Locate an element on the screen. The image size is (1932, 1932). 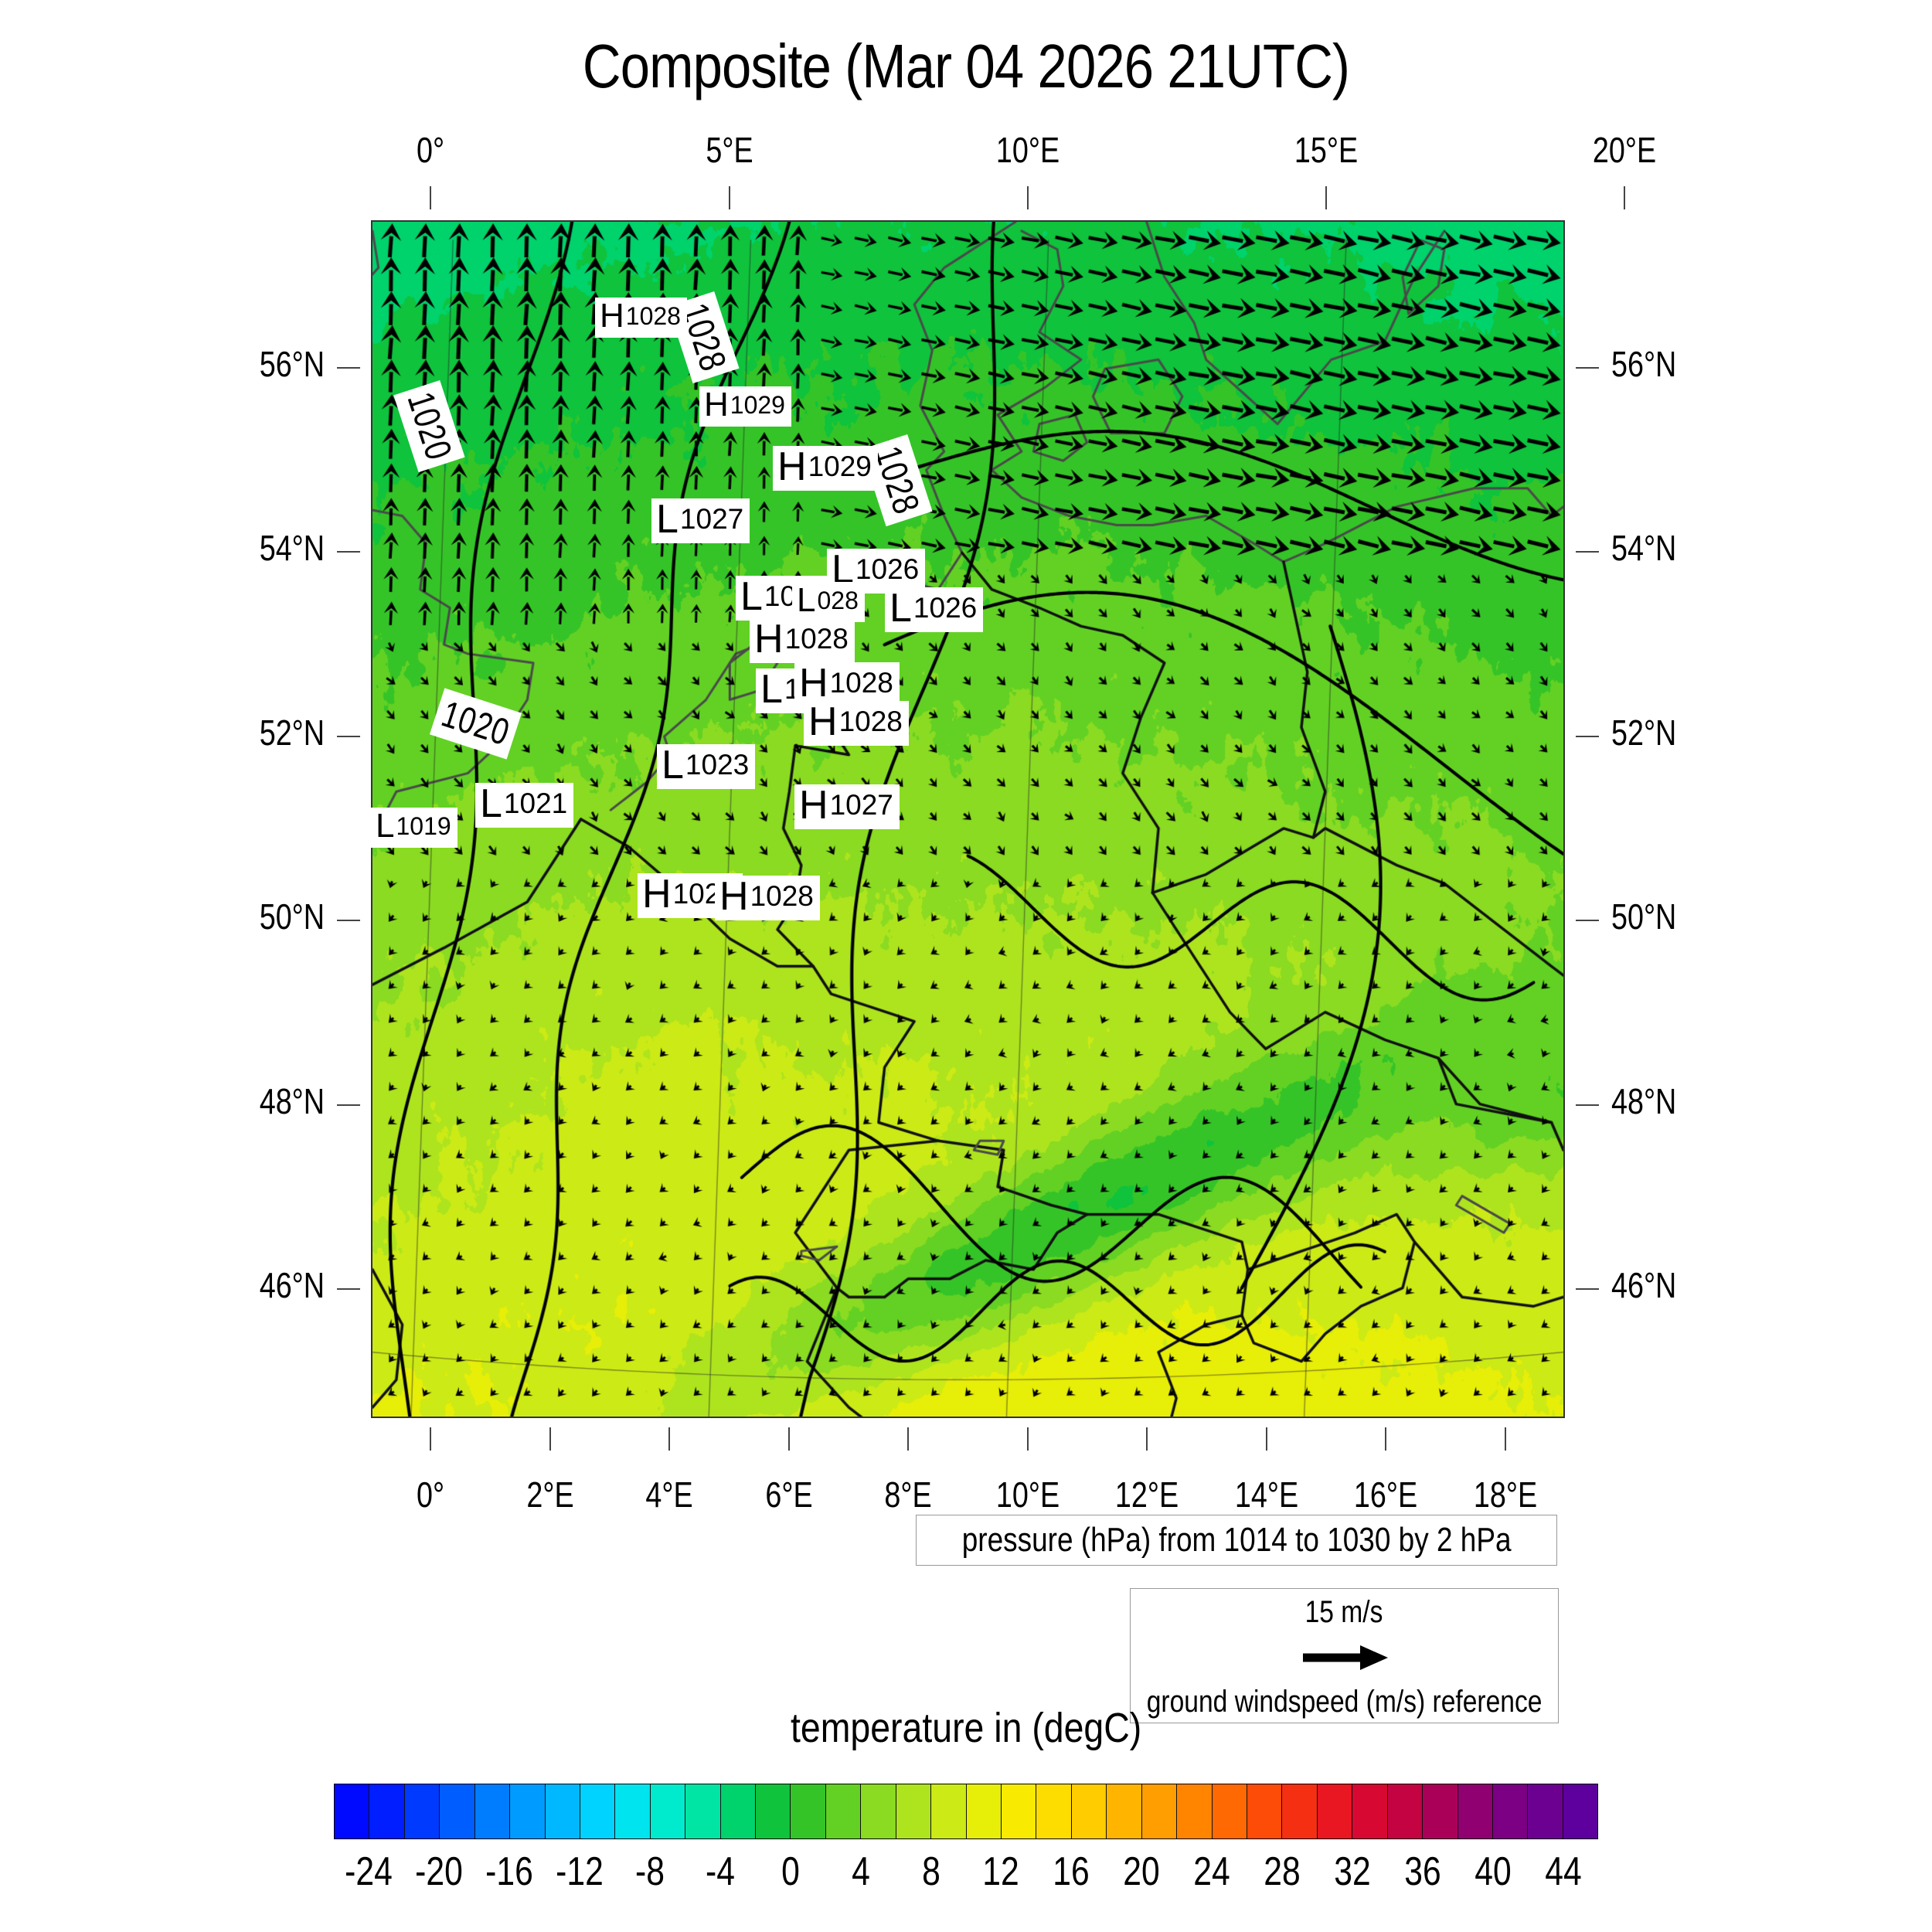
axis-label-left-5: 46°N is located at coordinates (292, 1285).